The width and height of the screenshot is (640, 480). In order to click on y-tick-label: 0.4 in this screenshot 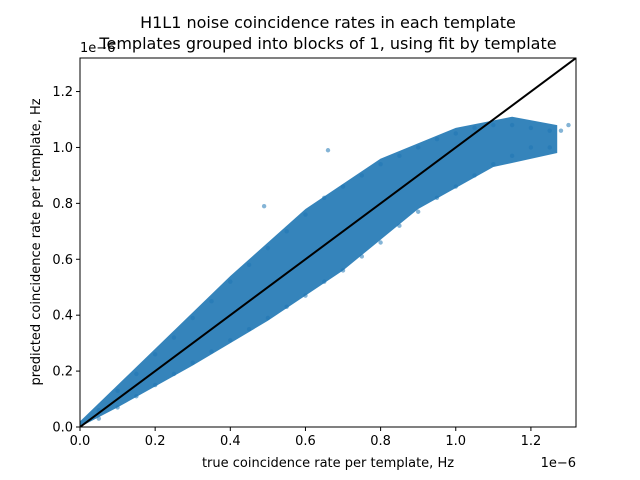, I will do `click(62, 316)`.